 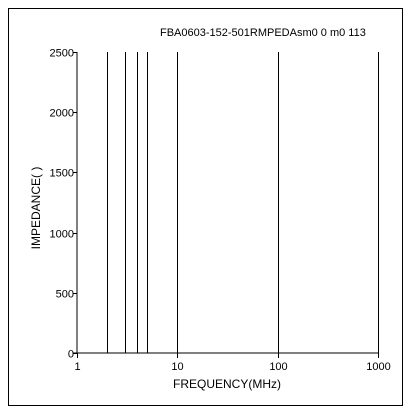 What do you see at coordinates (77, 367) in the screenshot?
I see `x-tick-label-0: 1` at bounding box center [77, 367].